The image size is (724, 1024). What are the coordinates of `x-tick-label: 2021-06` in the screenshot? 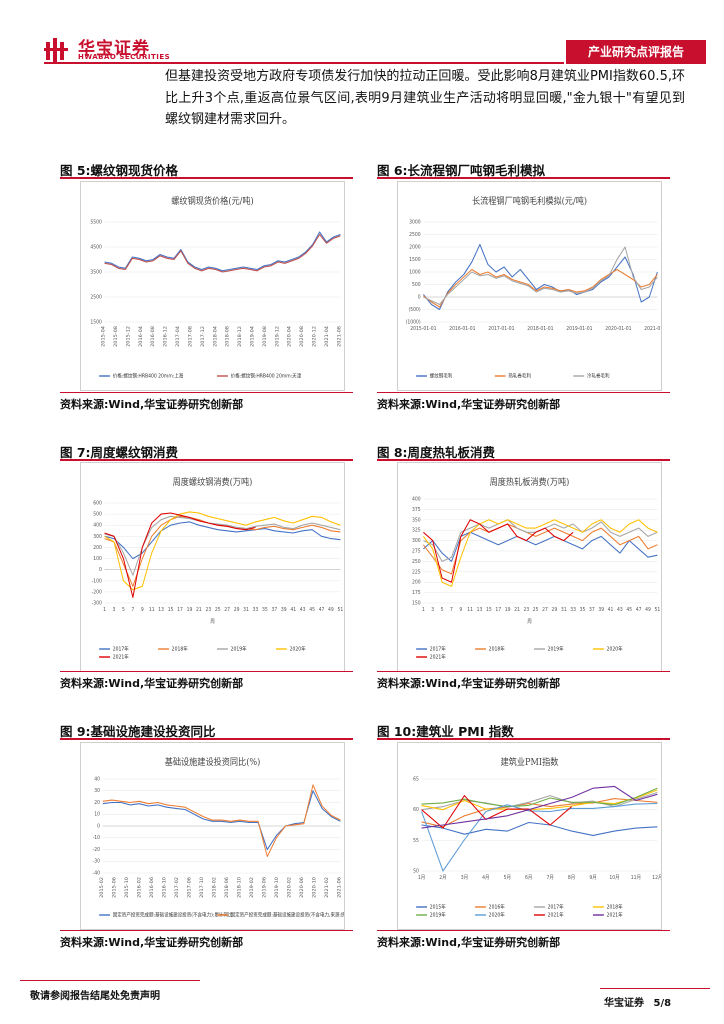 It's located at (340, 887).